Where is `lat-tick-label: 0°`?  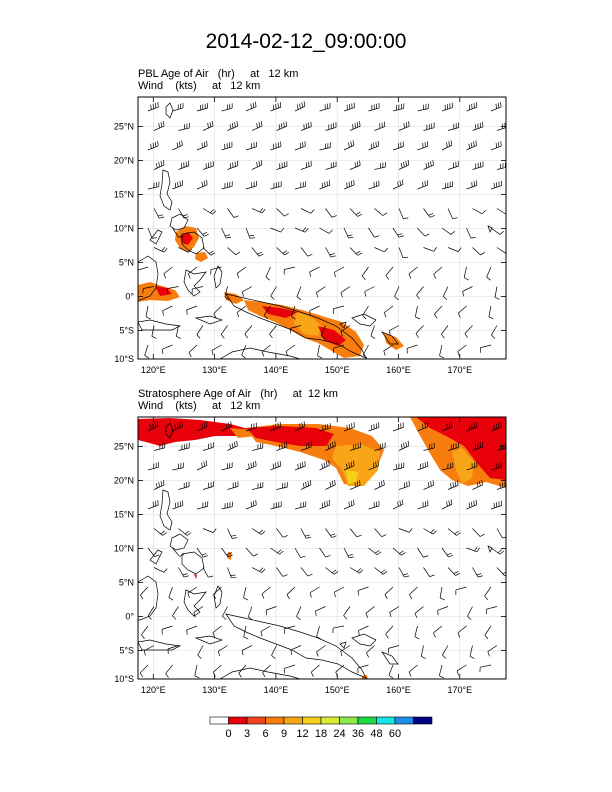
lat-tick-label: 0° is located at coordinates (129, 617).